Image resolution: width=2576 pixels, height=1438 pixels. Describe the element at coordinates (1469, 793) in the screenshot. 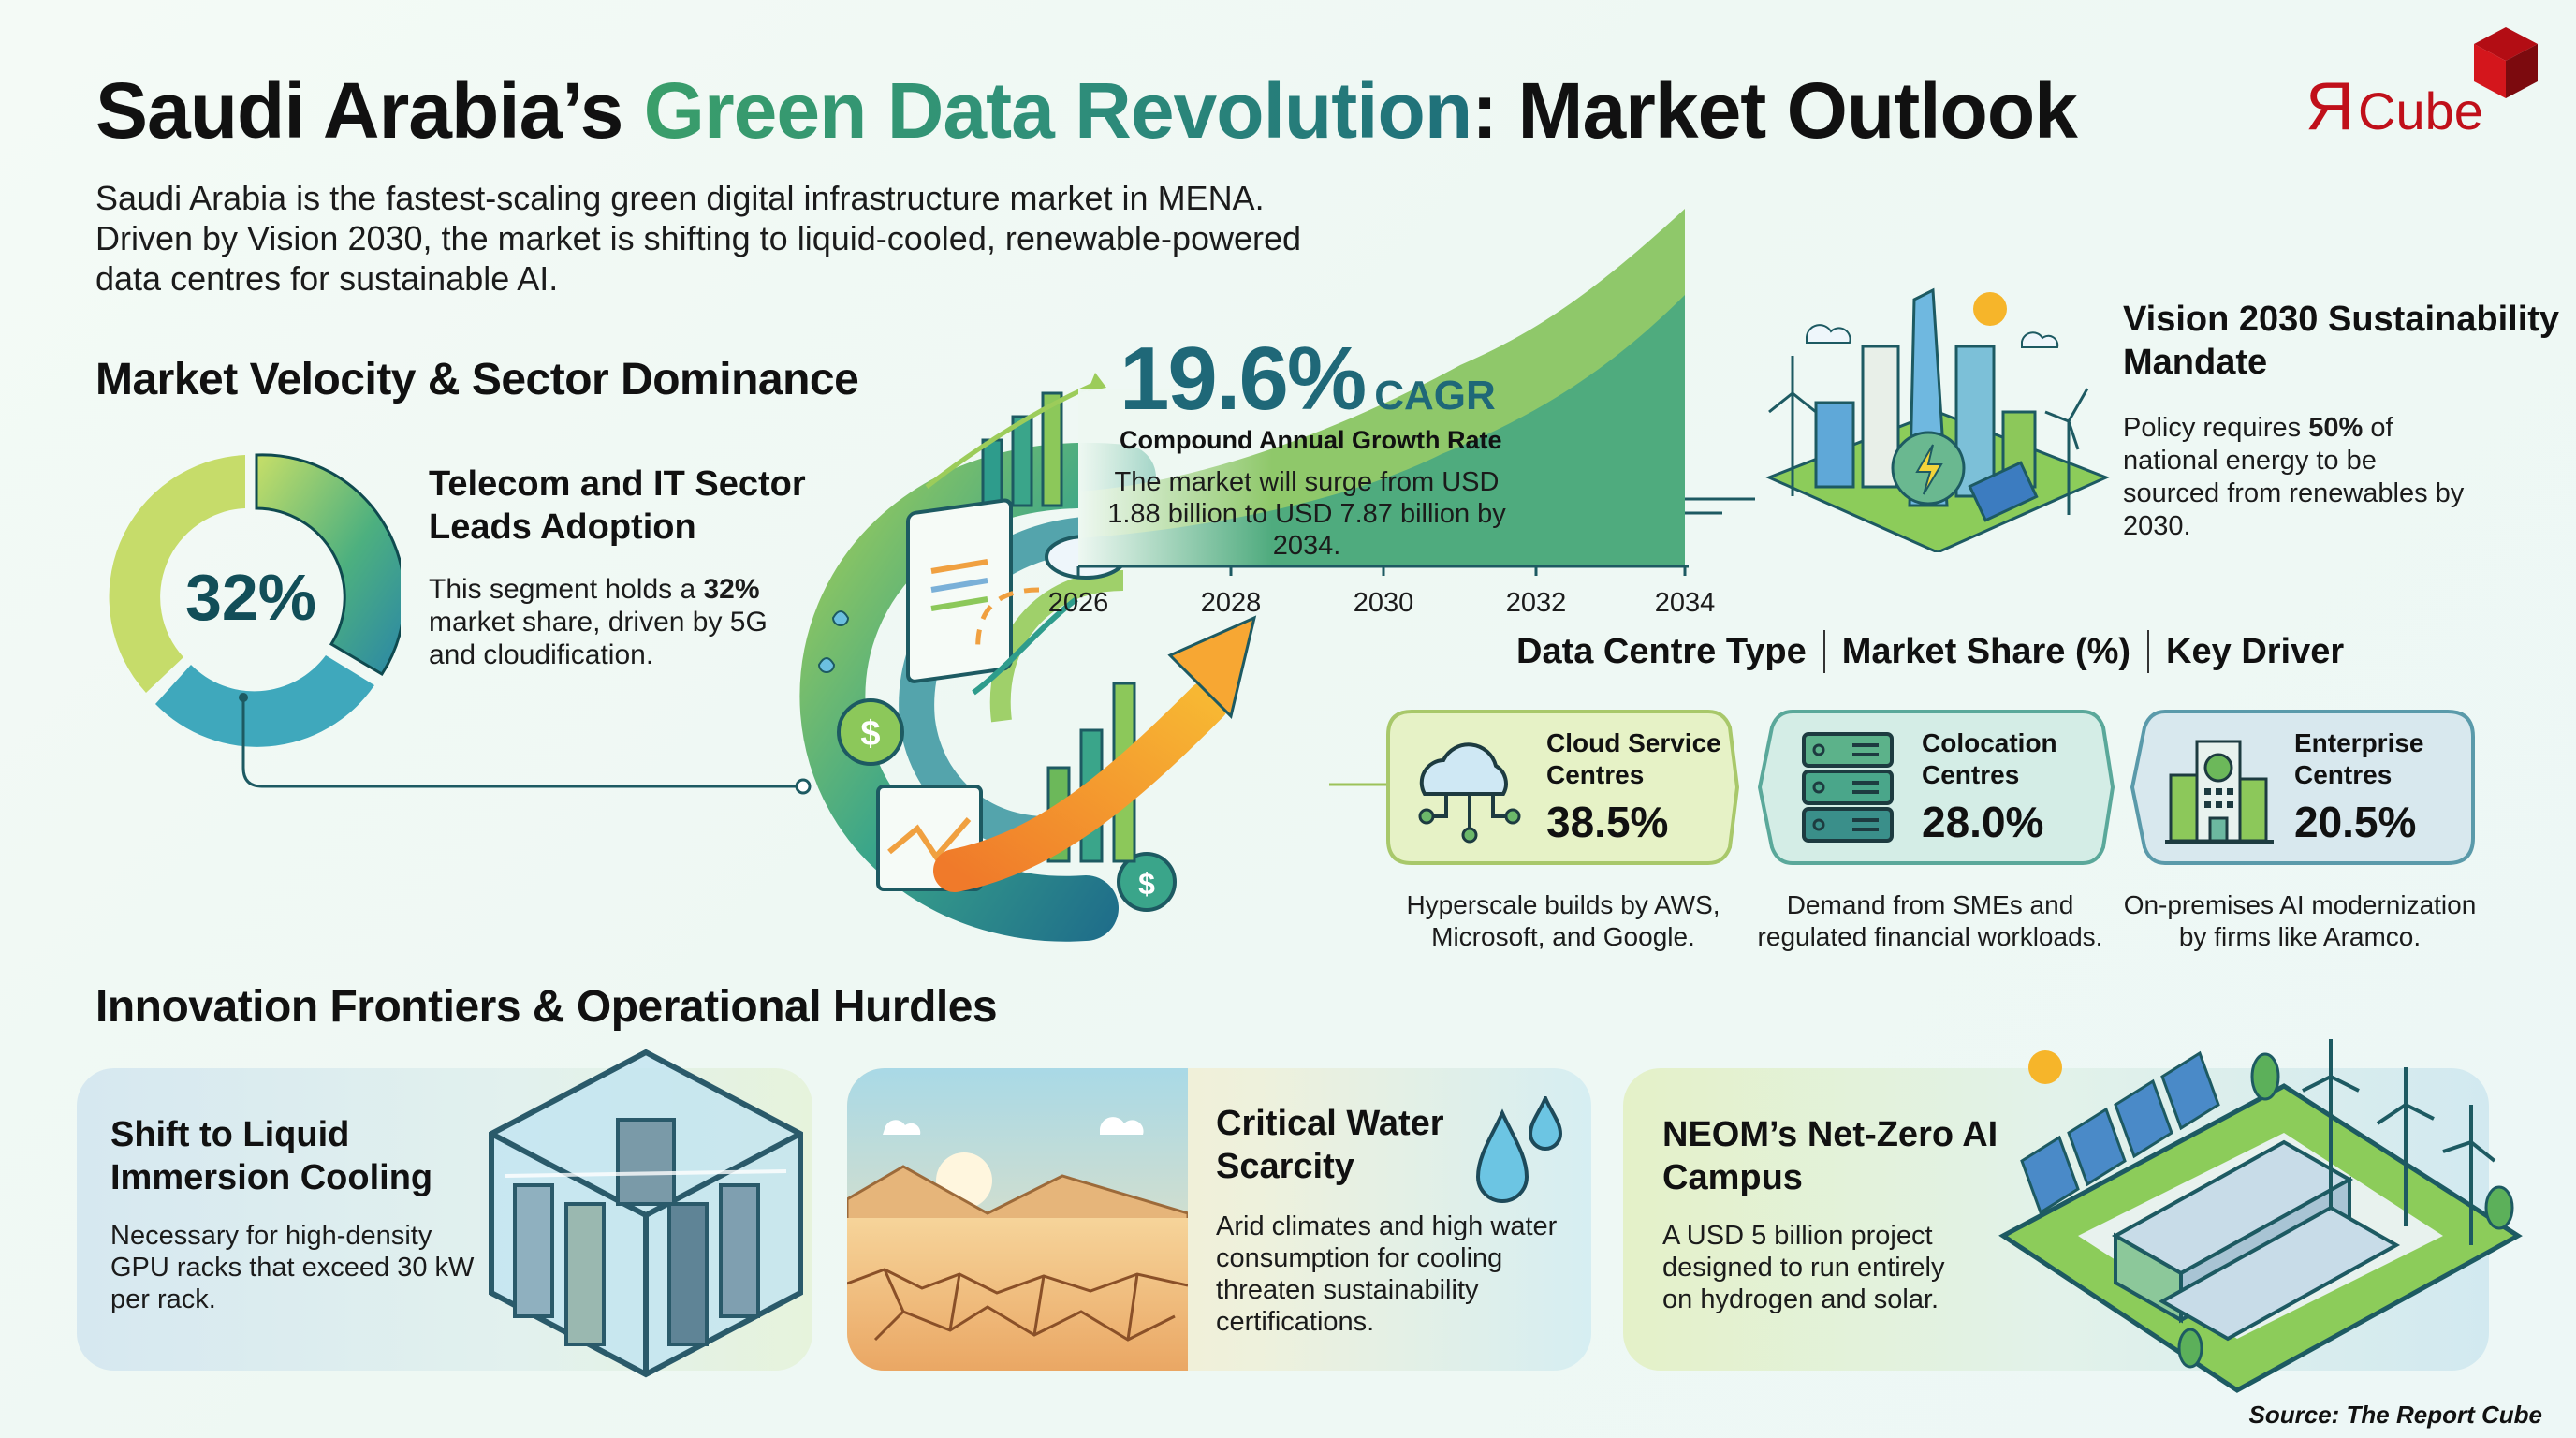

I see `cloud-network-icon` at that location.